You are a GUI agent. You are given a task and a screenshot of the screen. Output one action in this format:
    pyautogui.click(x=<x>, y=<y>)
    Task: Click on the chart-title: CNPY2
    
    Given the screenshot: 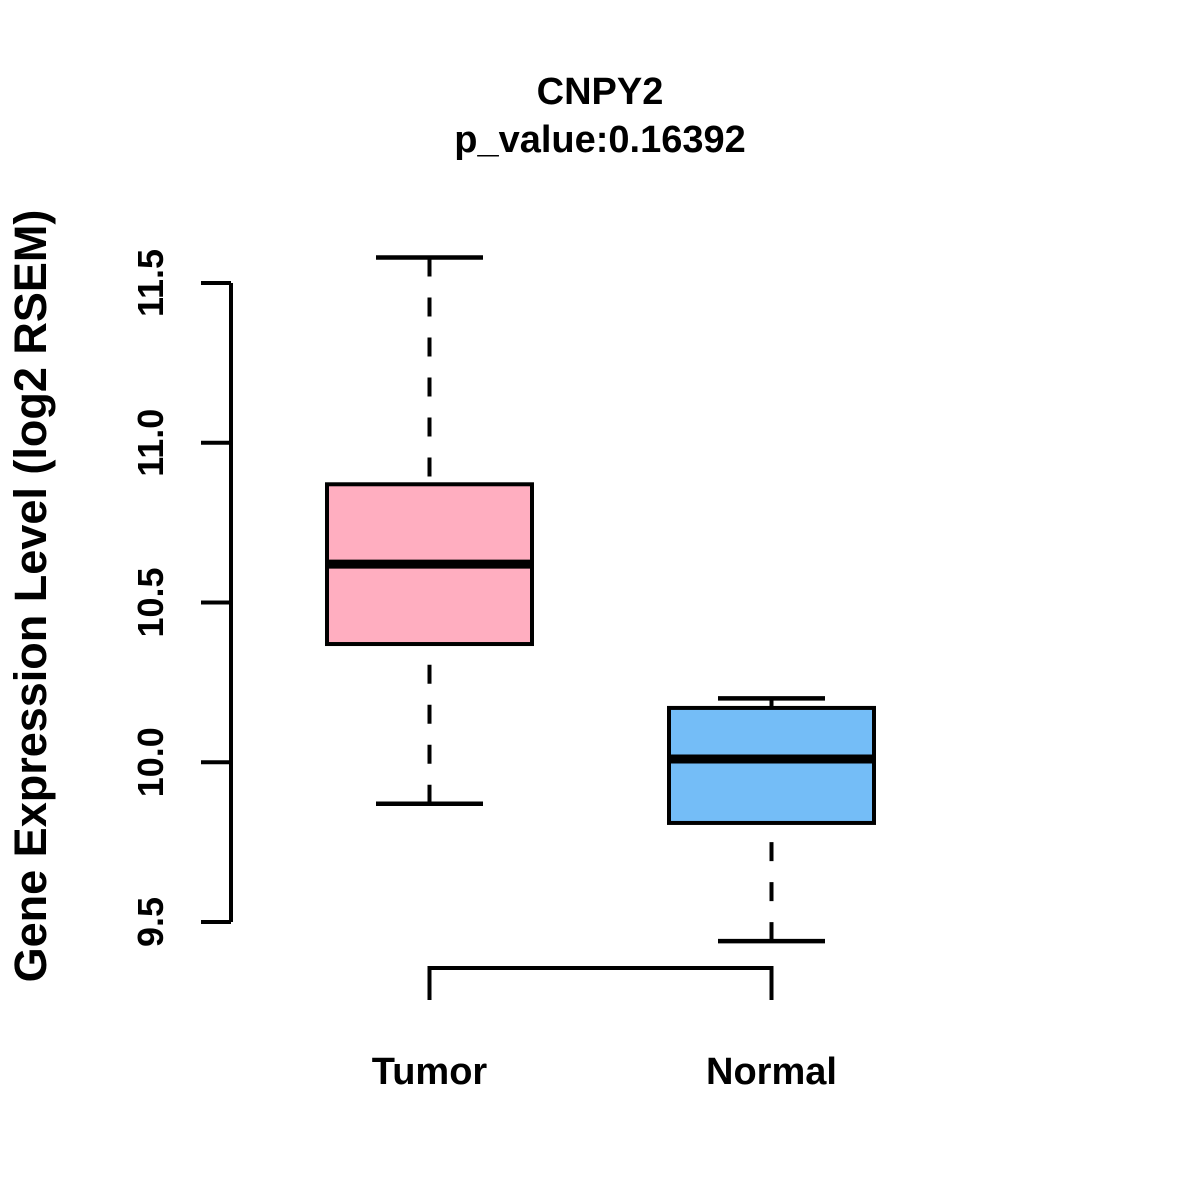 What is the action you would take?
    pyautogui.click(x=600, y=92)
    